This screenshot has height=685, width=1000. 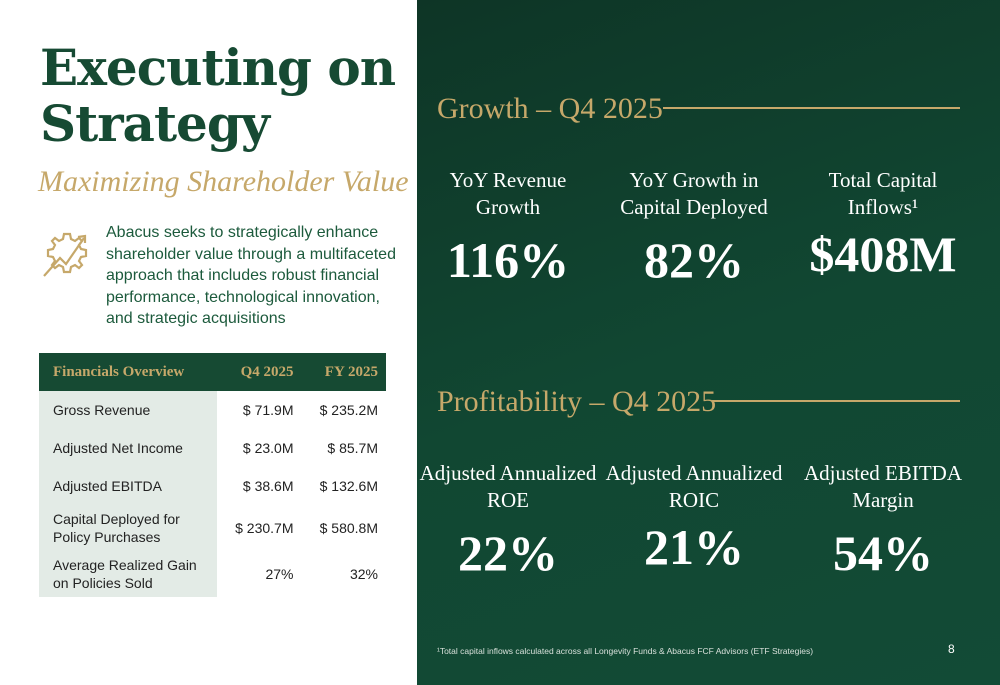 What do you see at coordinates (279, 574) in the screenshot?
I see `cell-q4: 27%` at bounding box center [279, 574].